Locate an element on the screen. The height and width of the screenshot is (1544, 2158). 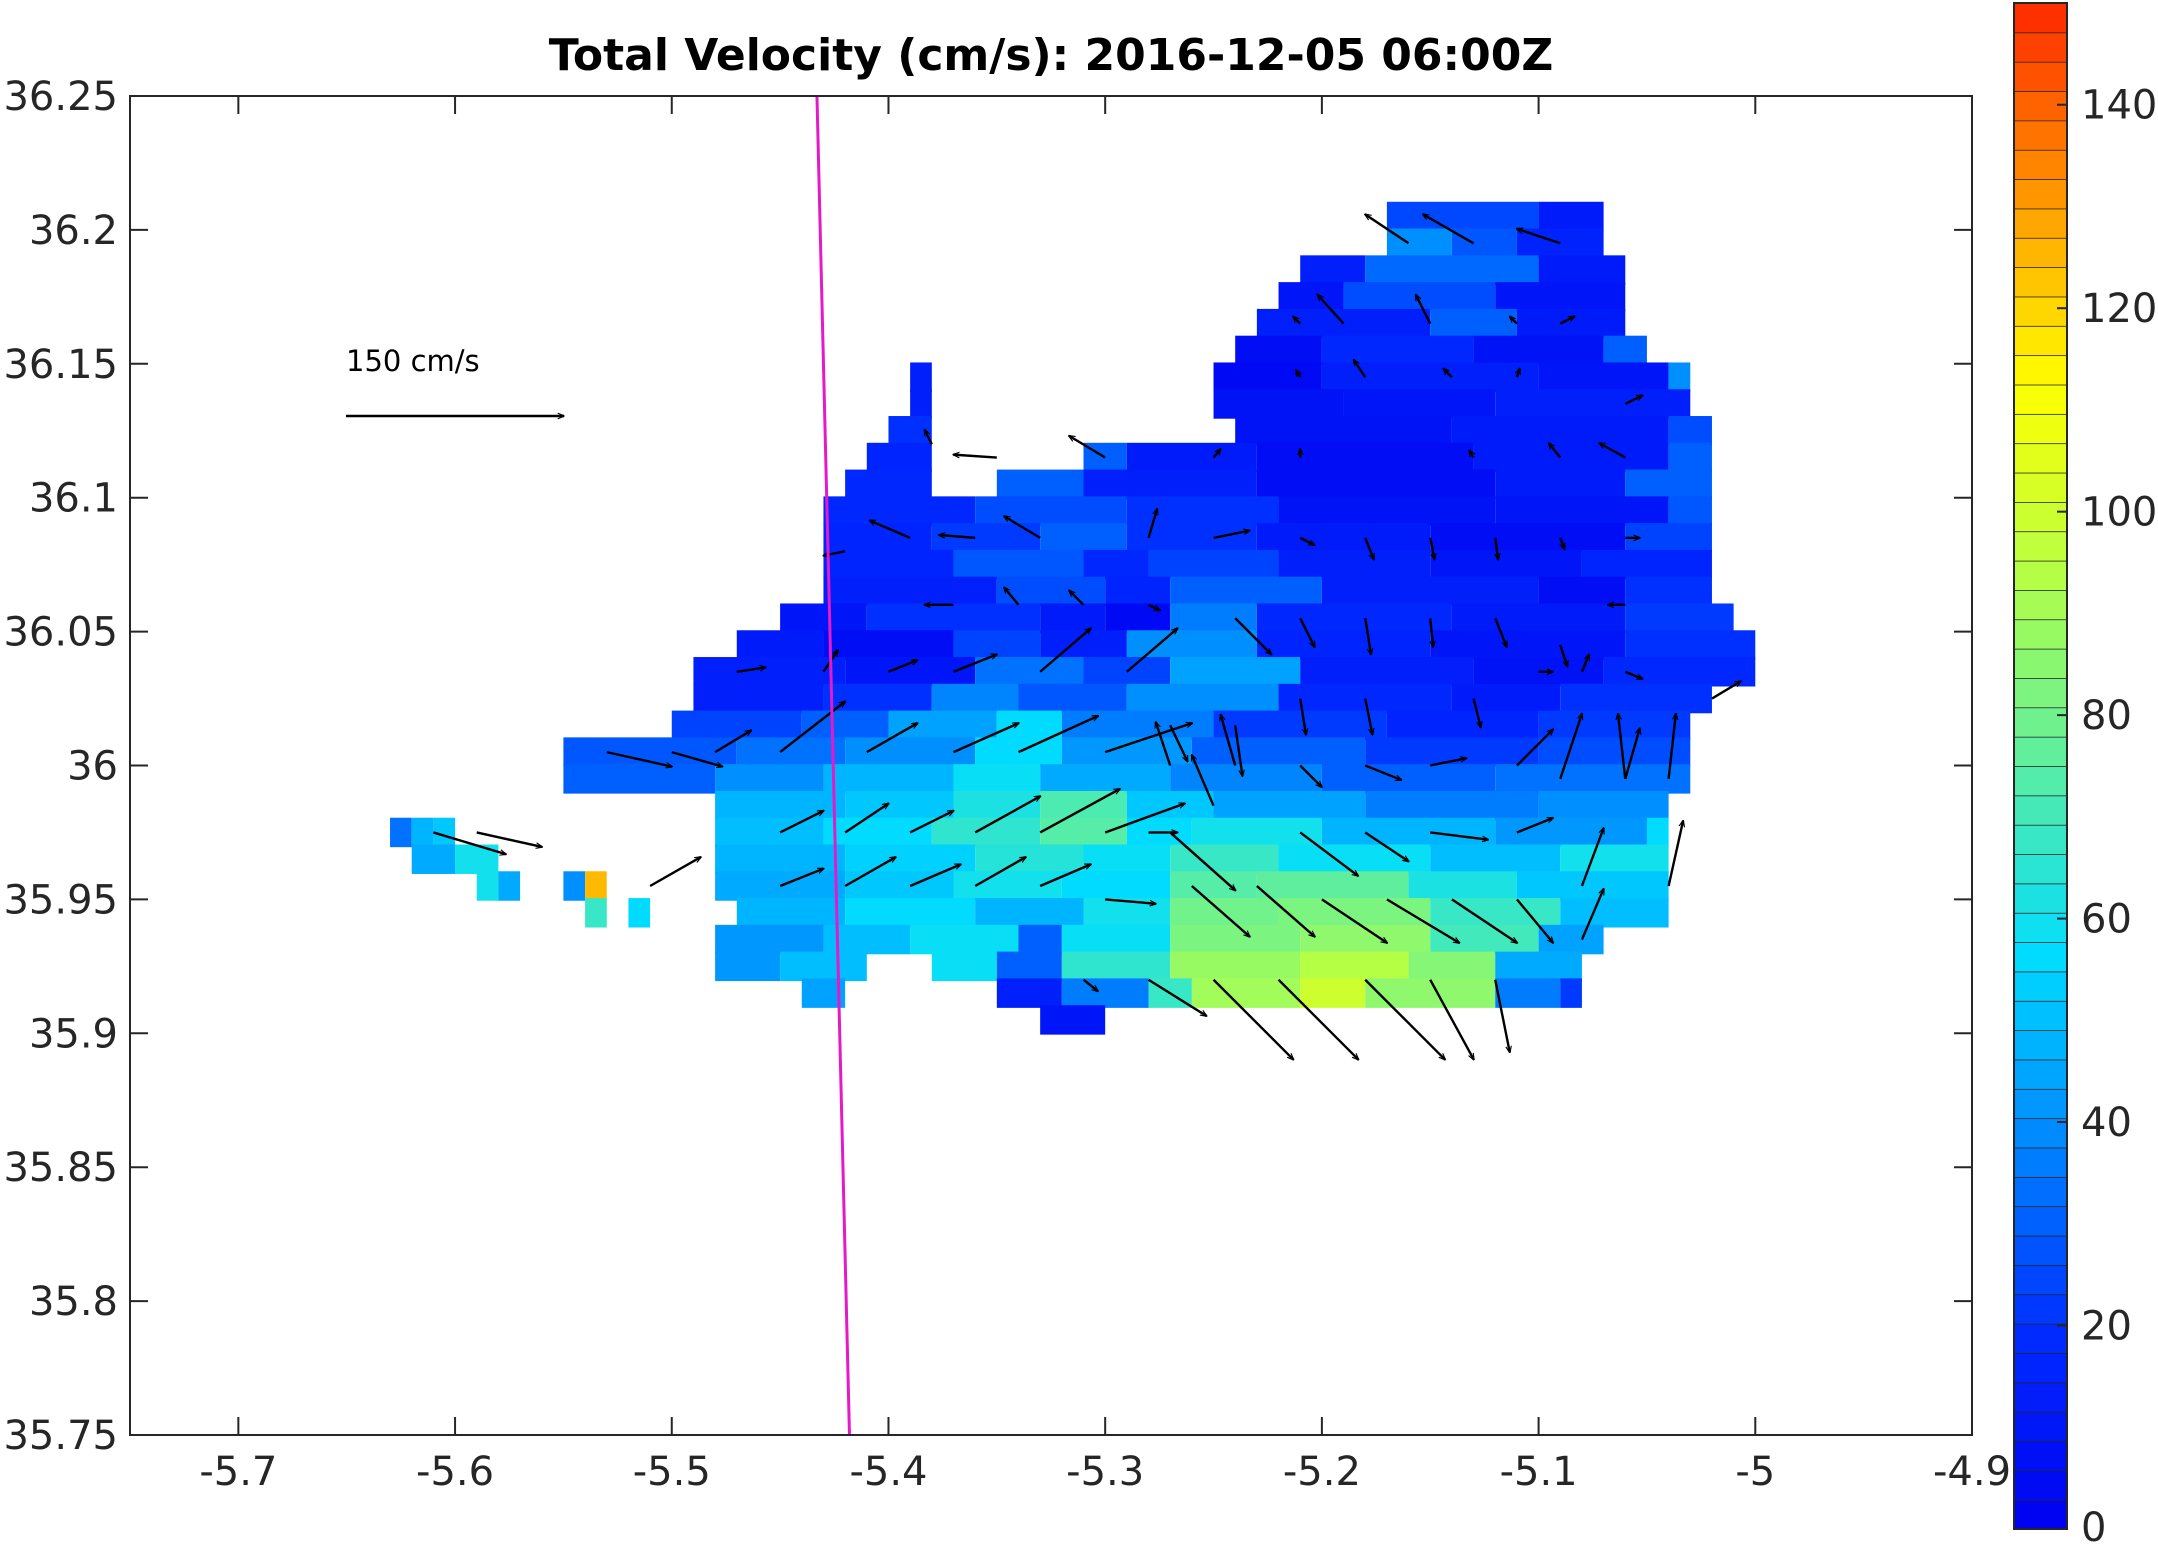
reference-arrow-label: 150 cm/s is located at coordinates (413, 361).